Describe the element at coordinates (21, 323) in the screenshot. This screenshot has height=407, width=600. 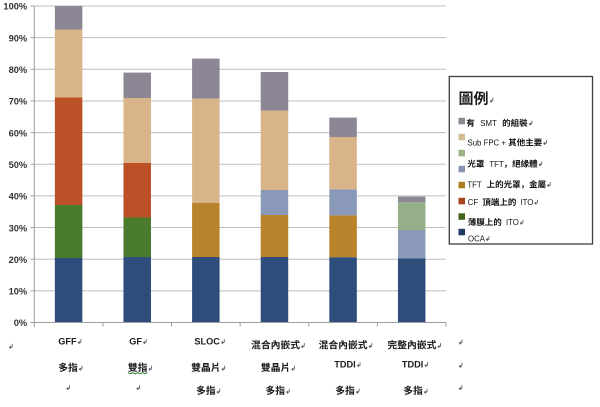
I see `svg-text: 0%` at that location.